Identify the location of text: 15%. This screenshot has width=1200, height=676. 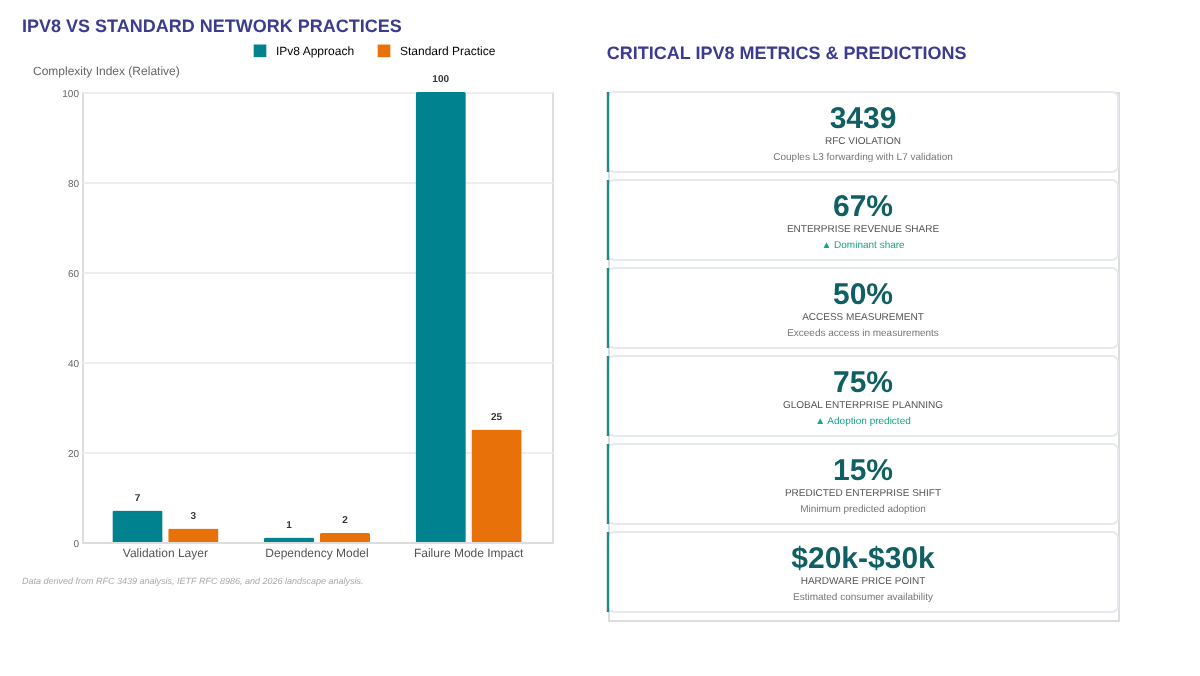
(863, 471).